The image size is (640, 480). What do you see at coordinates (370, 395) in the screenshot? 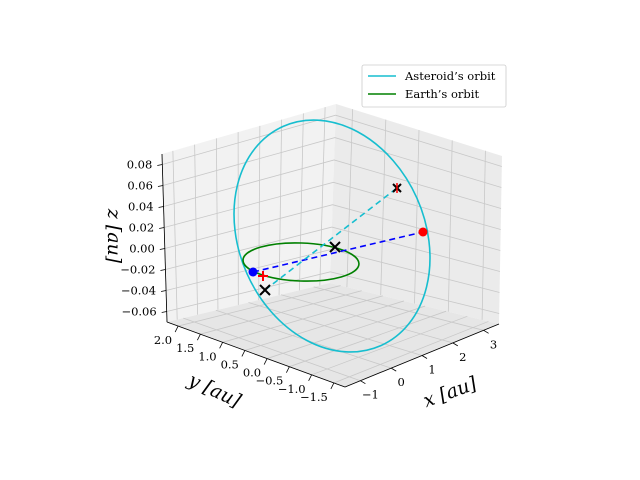
I see `x-tick-label: −1` at bounding box center [370, 395].